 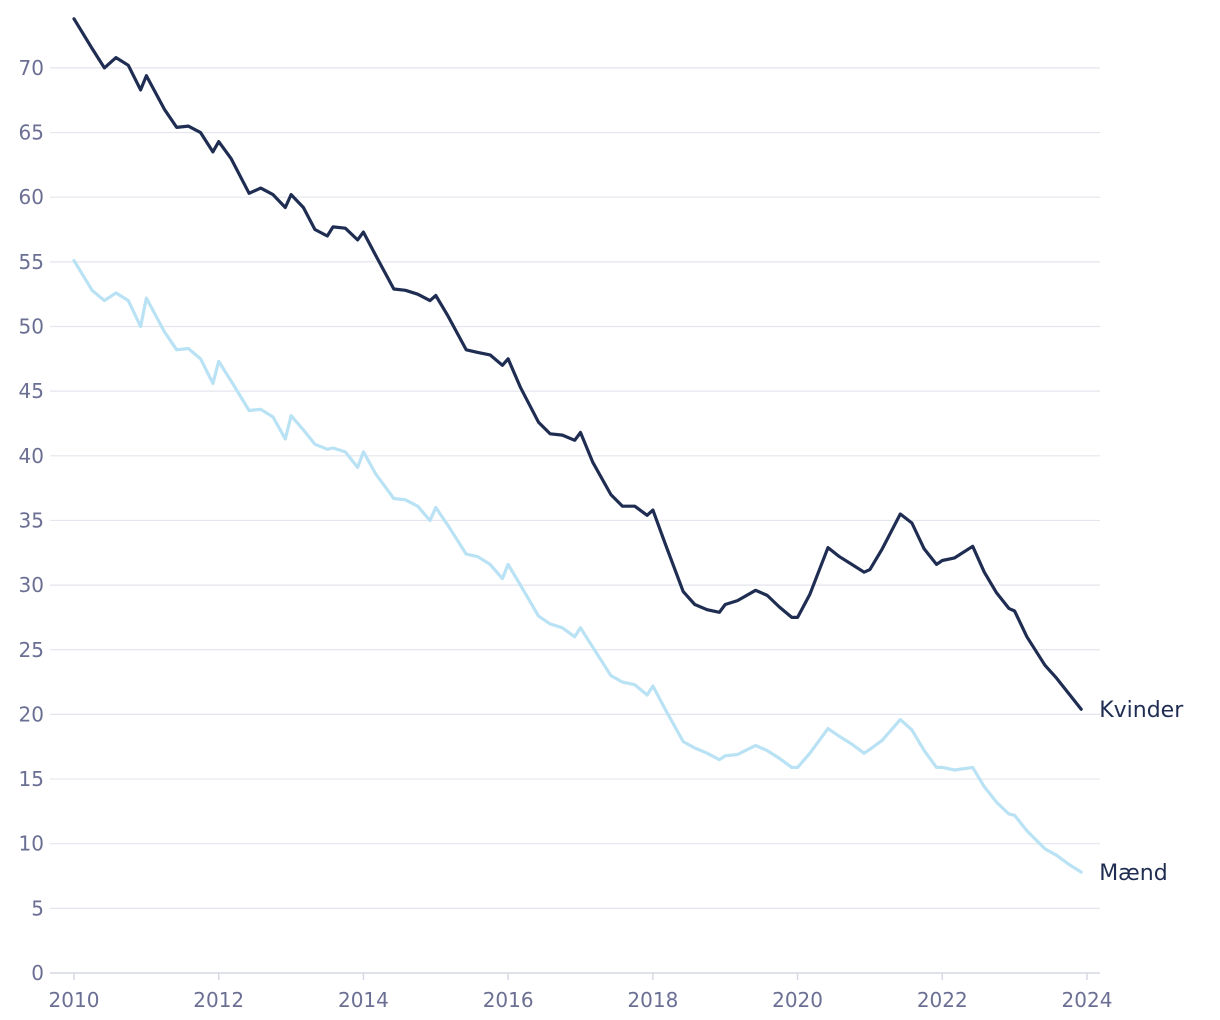 I want to click on series-labels: Kvinder Mænd, so click(x=1141, y=792).